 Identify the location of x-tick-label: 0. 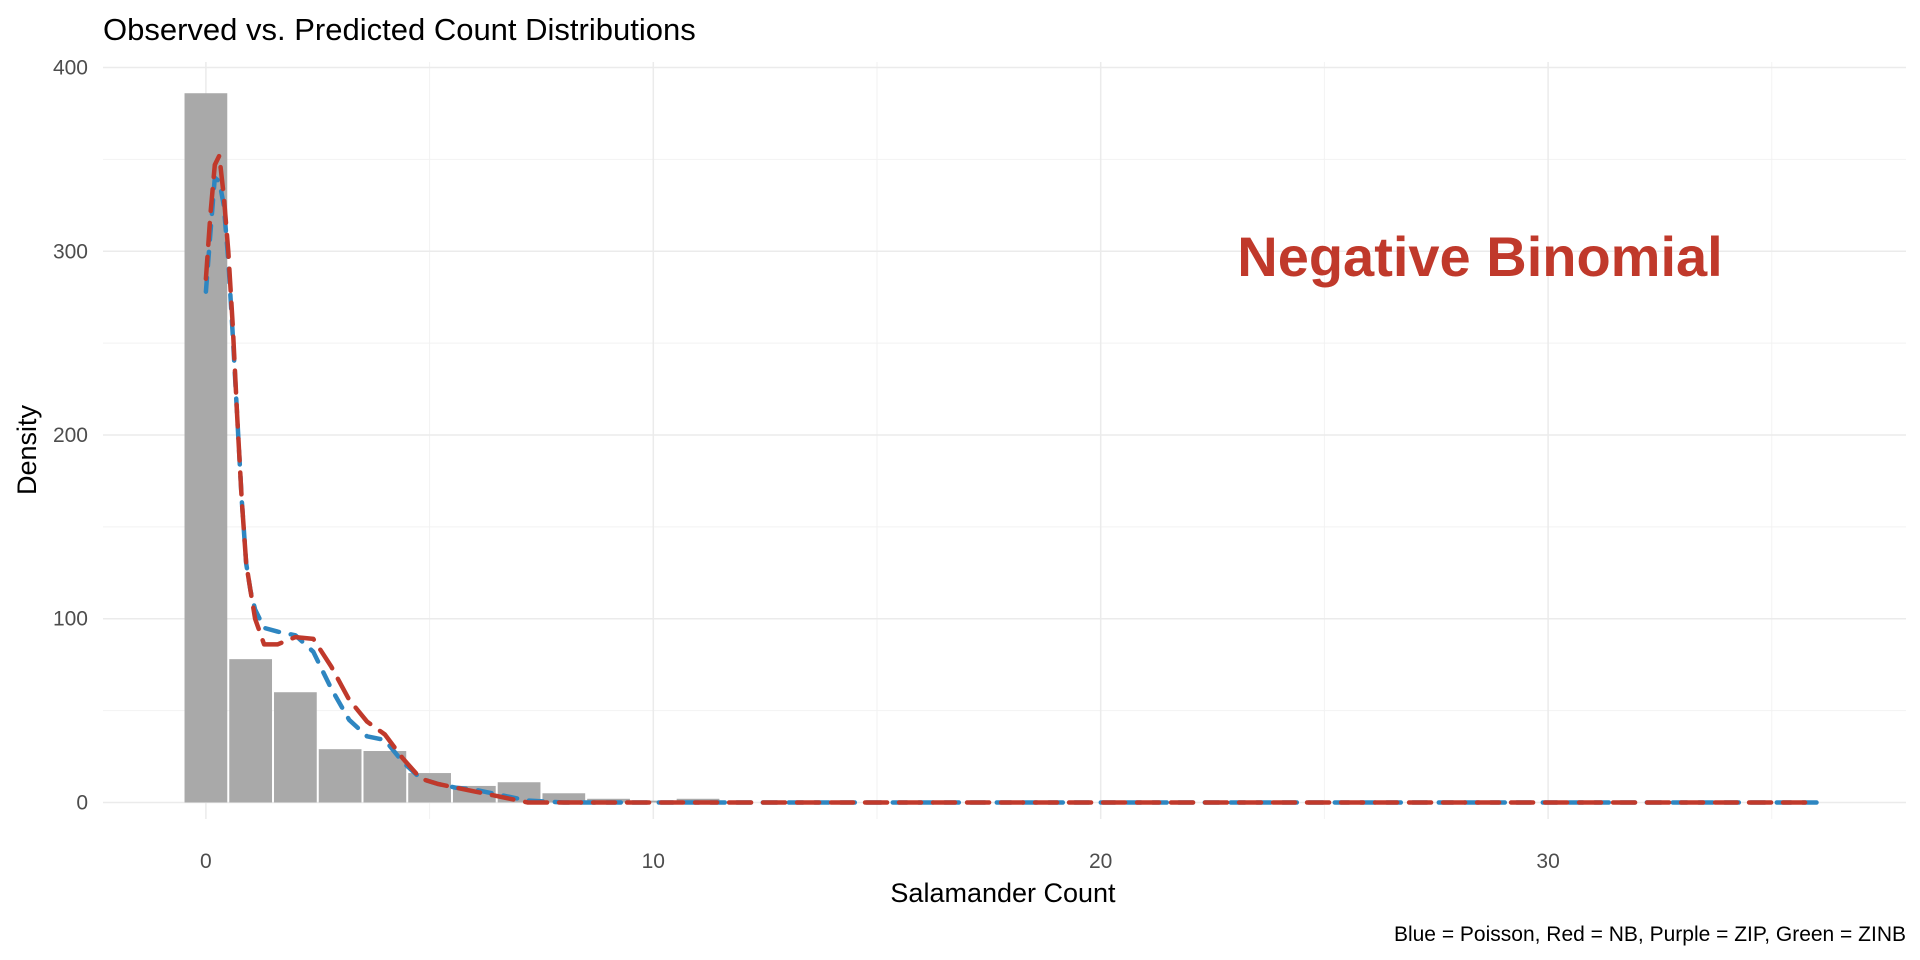
(206, 861).